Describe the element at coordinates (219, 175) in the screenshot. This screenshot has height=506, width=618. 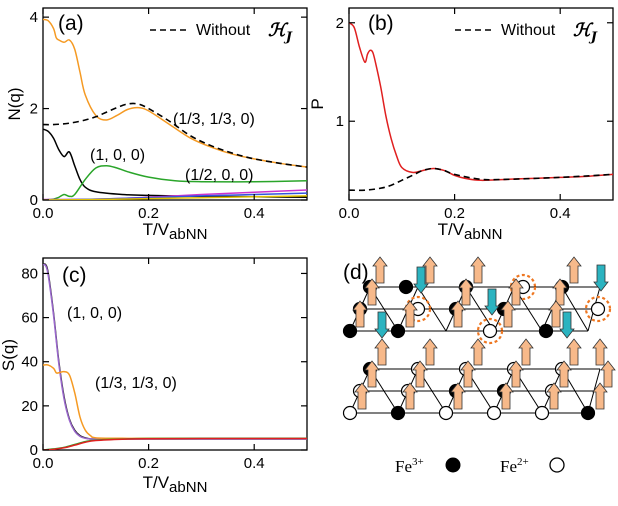
I see `panel-a-annotation-half: (1/2, 0, 0)` at that location.